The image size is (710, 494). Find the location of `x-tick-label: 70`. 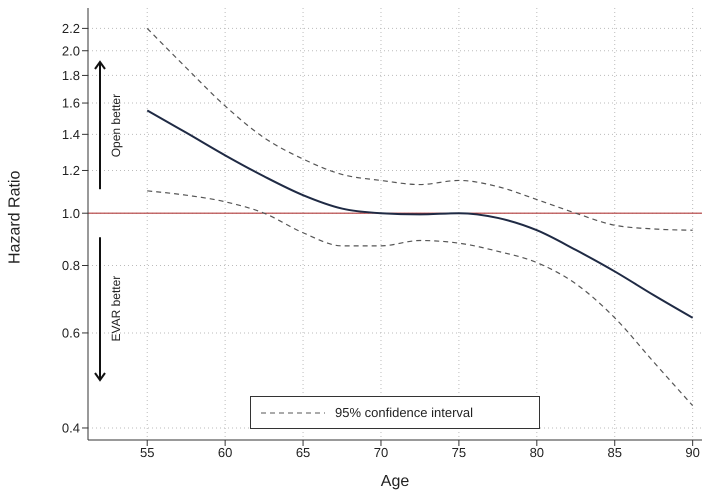

x-tick-label: 70 is located at coordinates (381, 452).